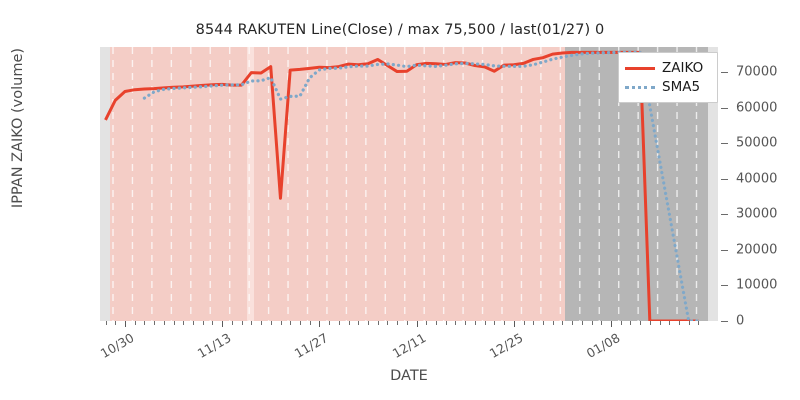 The width and height of the screenshot is (800, 400). What do you see at coordinates (640, 87) in the screenshot?
I see `dotted-line-swatch-icon` at bounding box center [640, 87].